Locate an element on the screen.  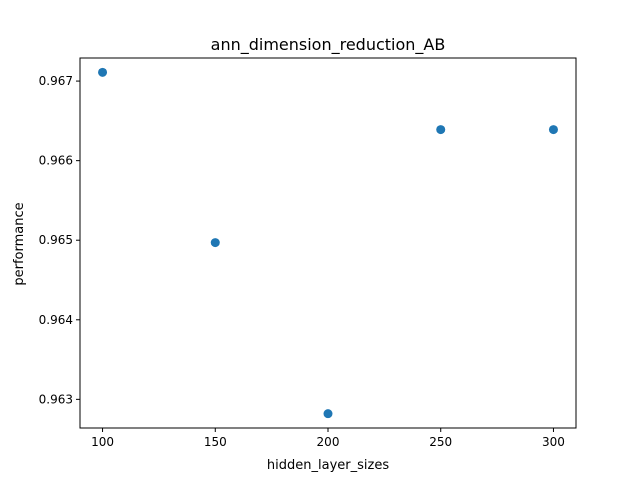
chart-title: ann_dimension_reduction_AB is located at coordinates (328, 45).